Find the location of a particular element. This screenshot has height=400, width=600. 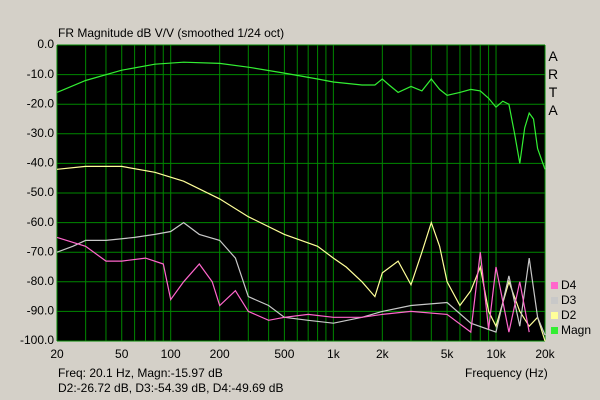

x-tick-label: 5k is located at coordinates (448, 354).